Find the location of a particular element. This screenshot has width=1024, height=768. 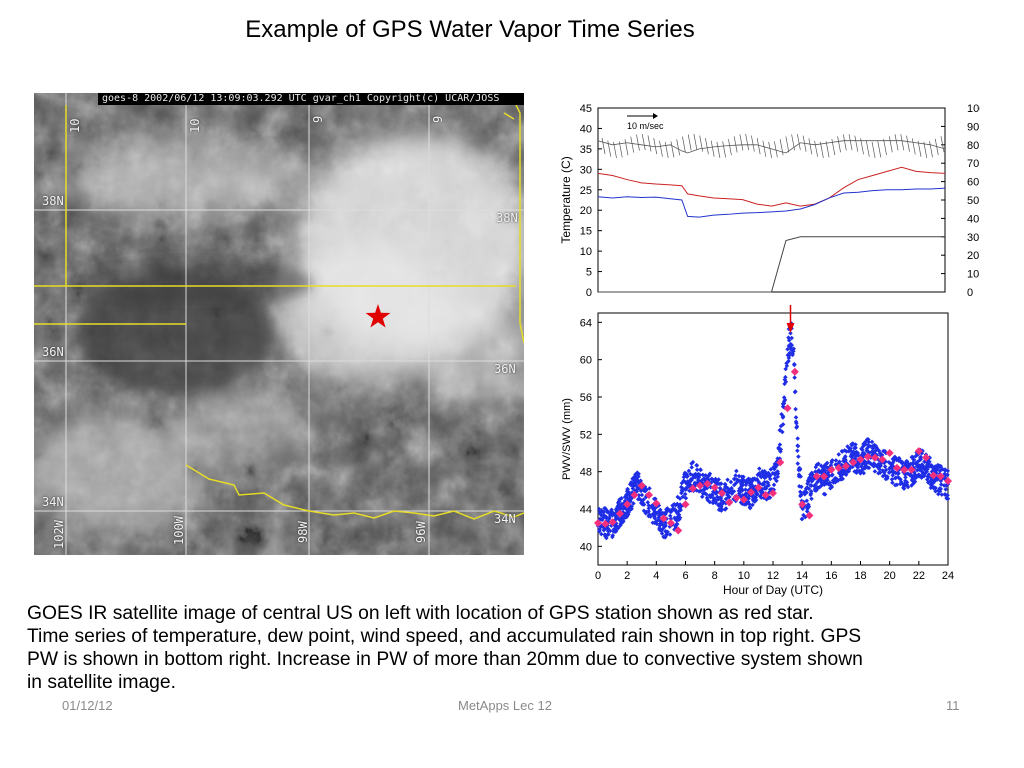

wind-scale-label: 10 m/sec is located at coordinates (645, 126).